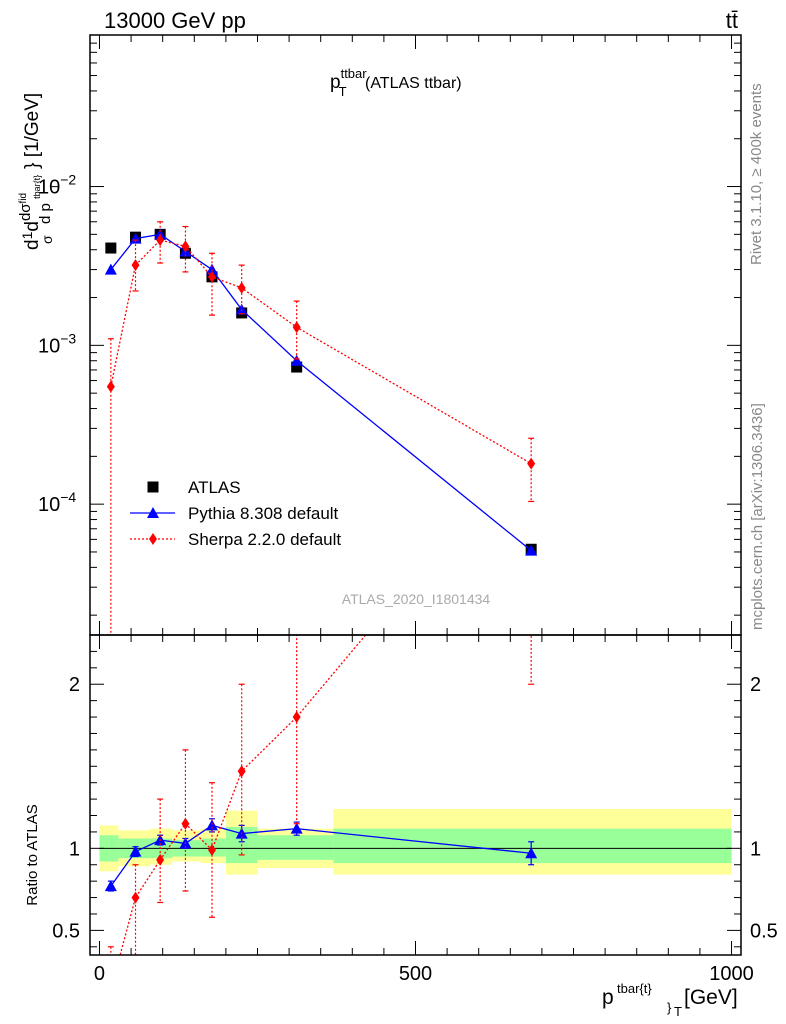  I want to click on ratio-y-tick-label-right: 2, so click(755, 685).